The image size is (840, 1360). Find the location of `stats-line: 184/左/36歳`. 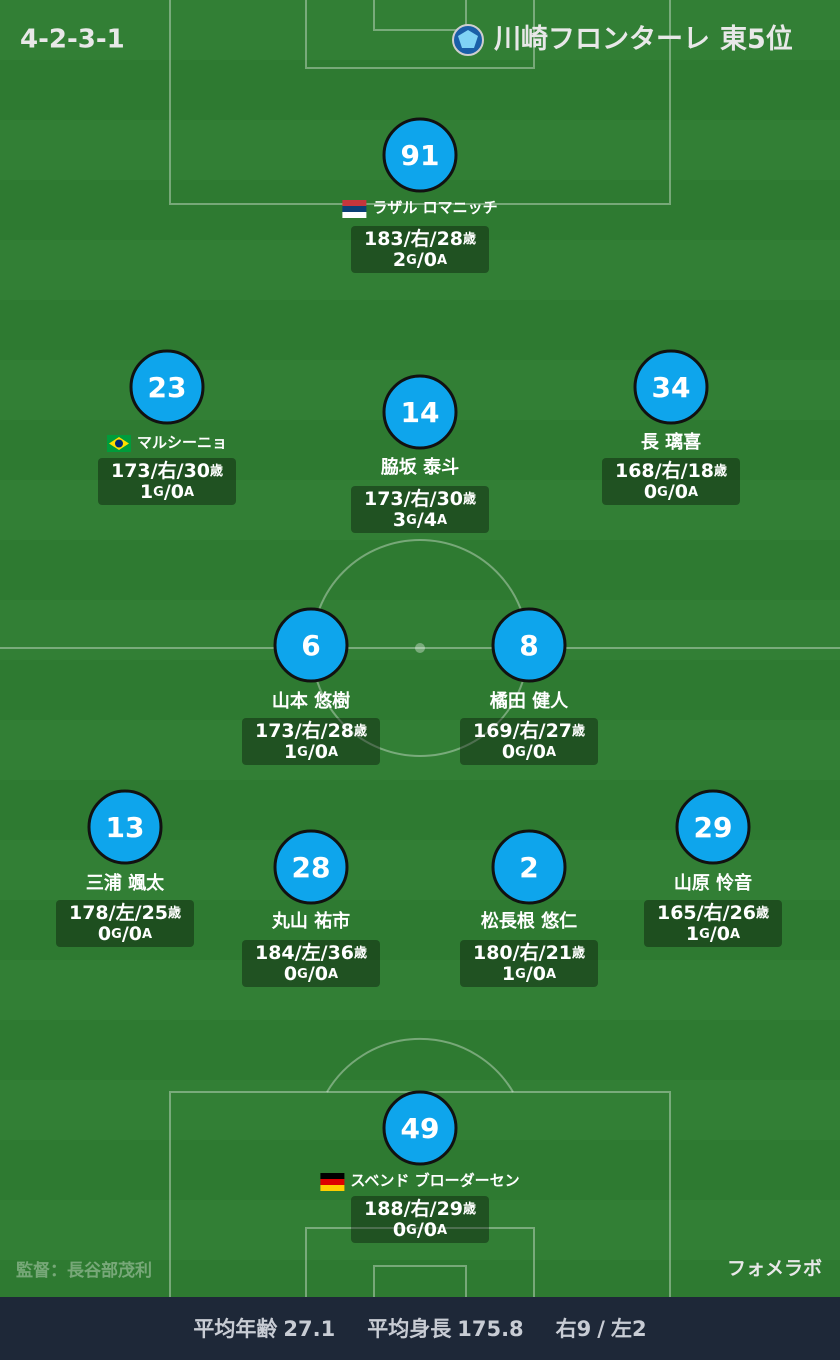

stats-line: 184/左/36歳 is located at coordinates (311, 952).